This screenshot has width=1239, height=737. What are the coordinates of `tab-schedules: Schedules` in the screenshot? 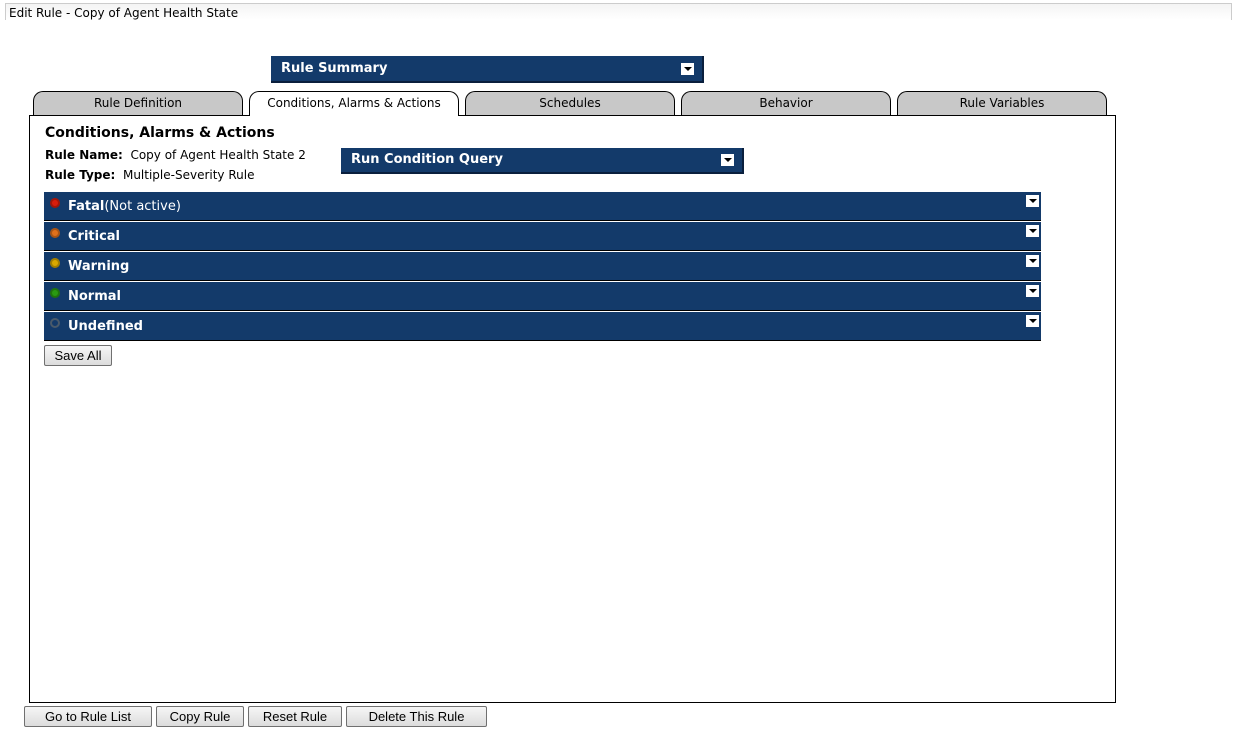 It's located at (570, 103).